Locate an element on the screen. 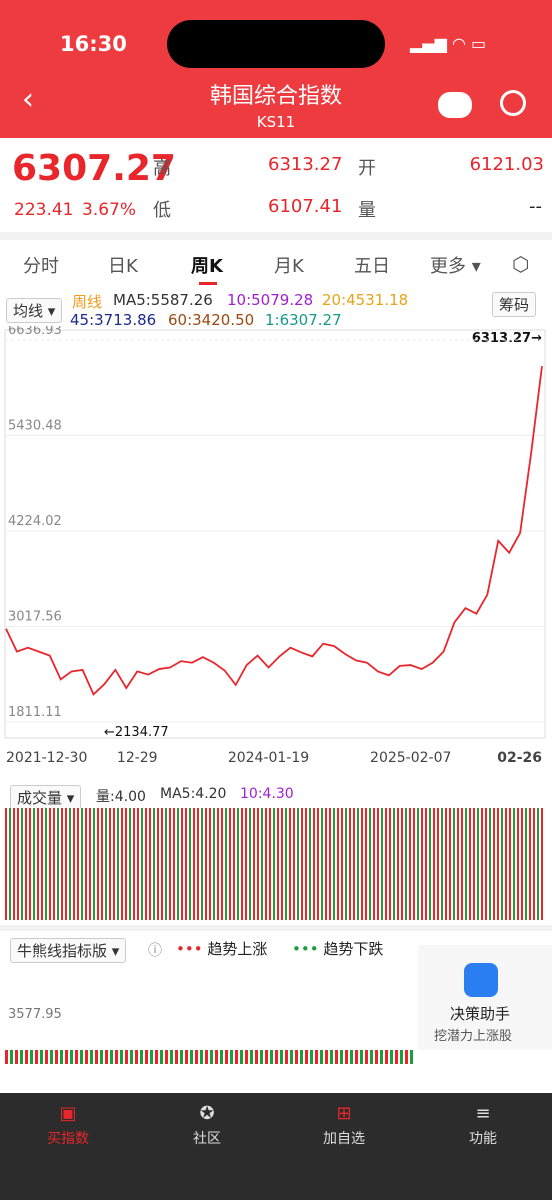  assistant-subtitle: 挖潜力上涨股 is located at coordinates (473, 1036).